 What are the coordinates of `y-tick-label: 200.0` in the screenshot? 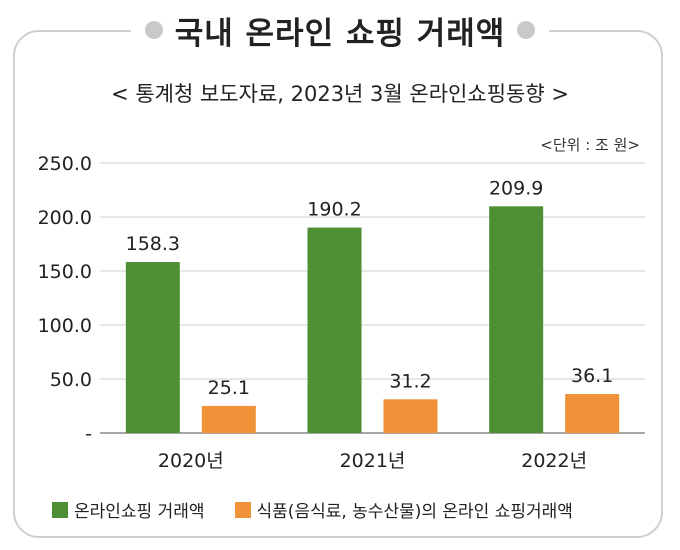 It's located at (65, 218).